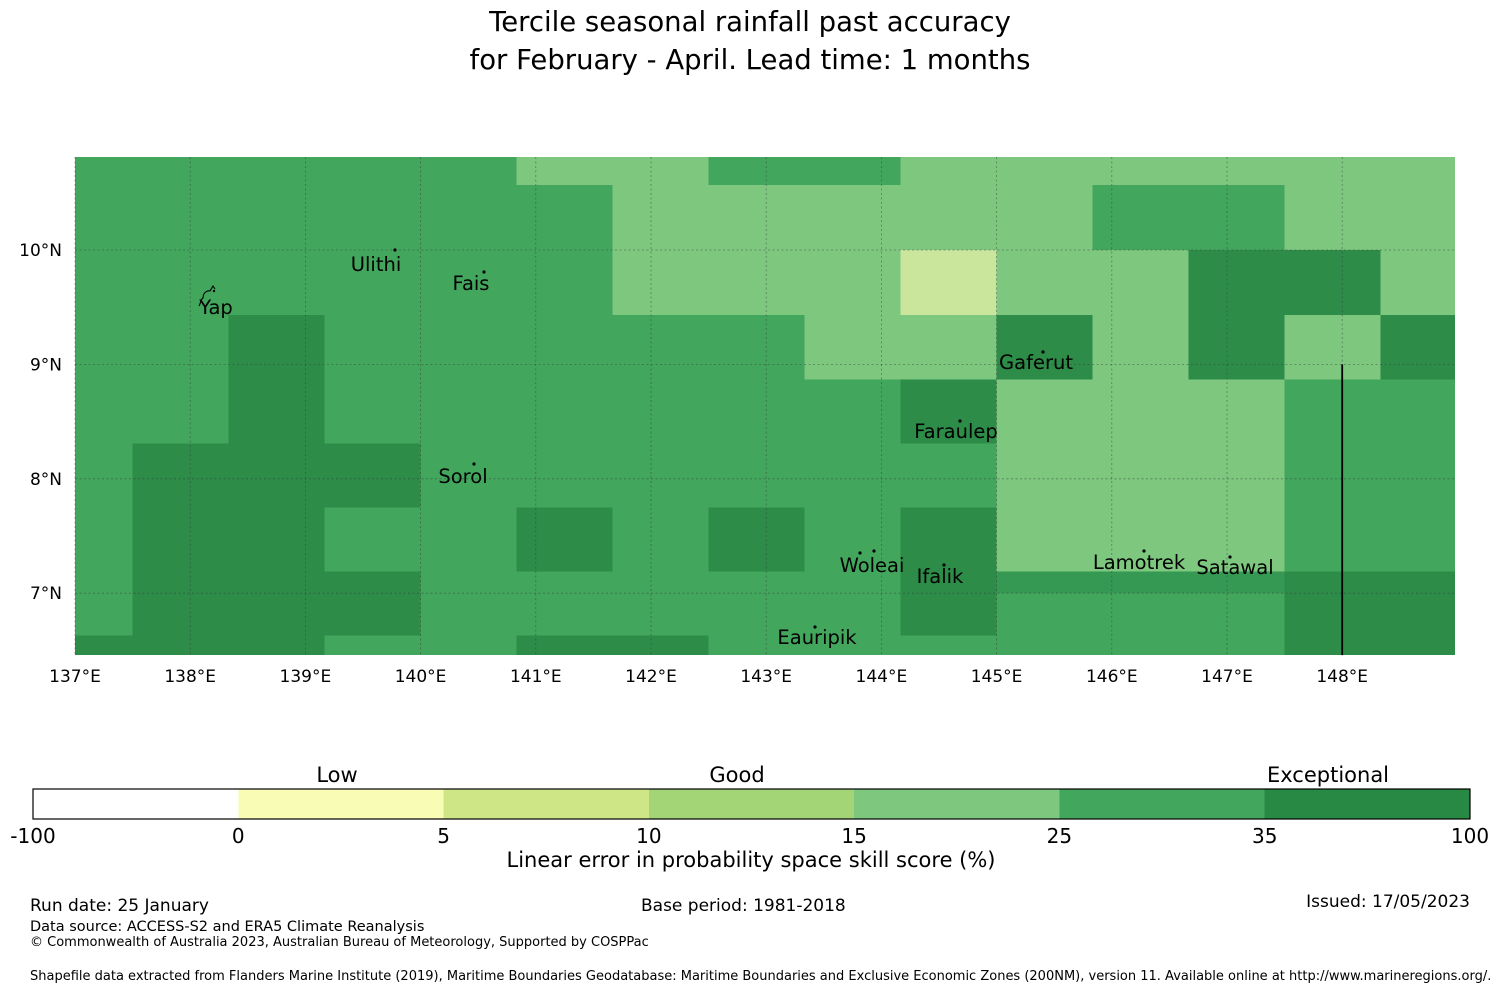 Image resolution: width=1500 pixels, height=990 pixels. Describe the element at coordinates (1139, 562) in the screenshot. I see `island-label: Lamotrek` at that location.